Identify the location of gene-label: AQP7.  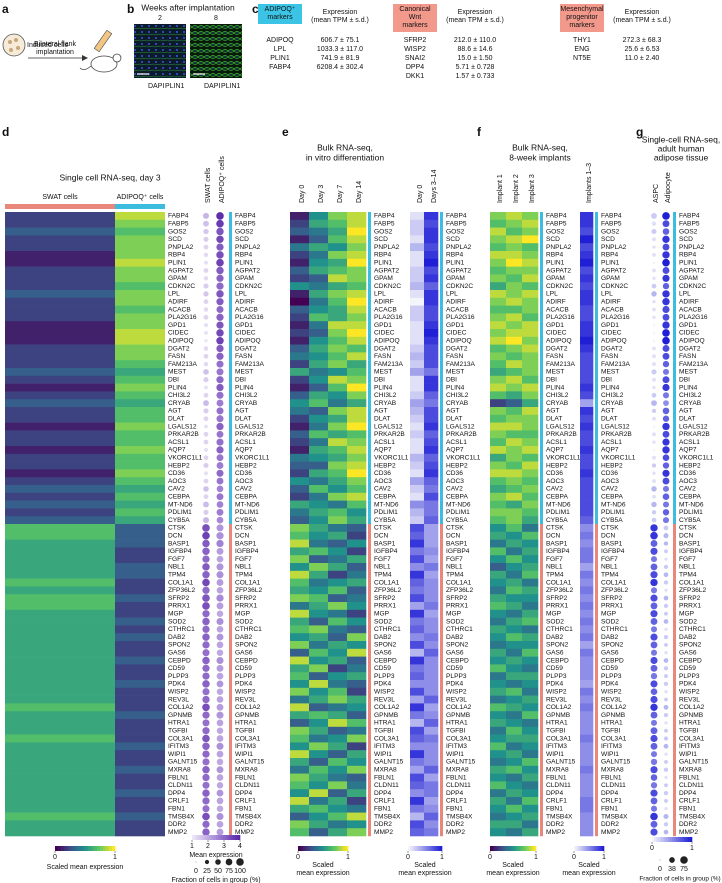
(610, 450).